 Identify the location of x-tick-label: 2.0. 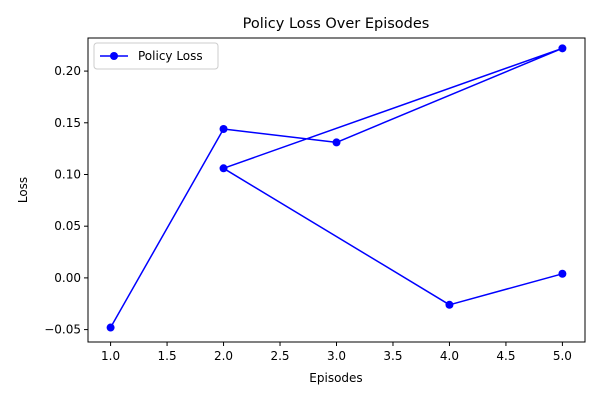
(223, 356).